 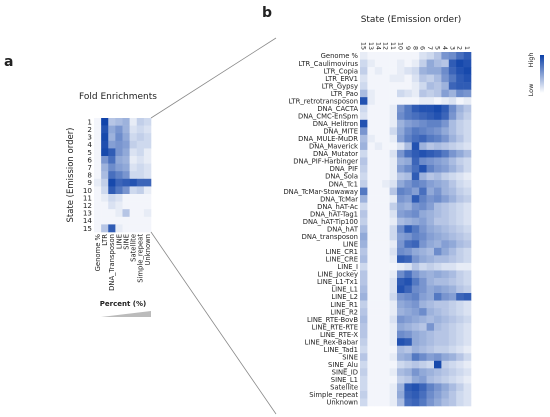 I want to click on state-cell-r32-c3, so click(x=378, y=289).